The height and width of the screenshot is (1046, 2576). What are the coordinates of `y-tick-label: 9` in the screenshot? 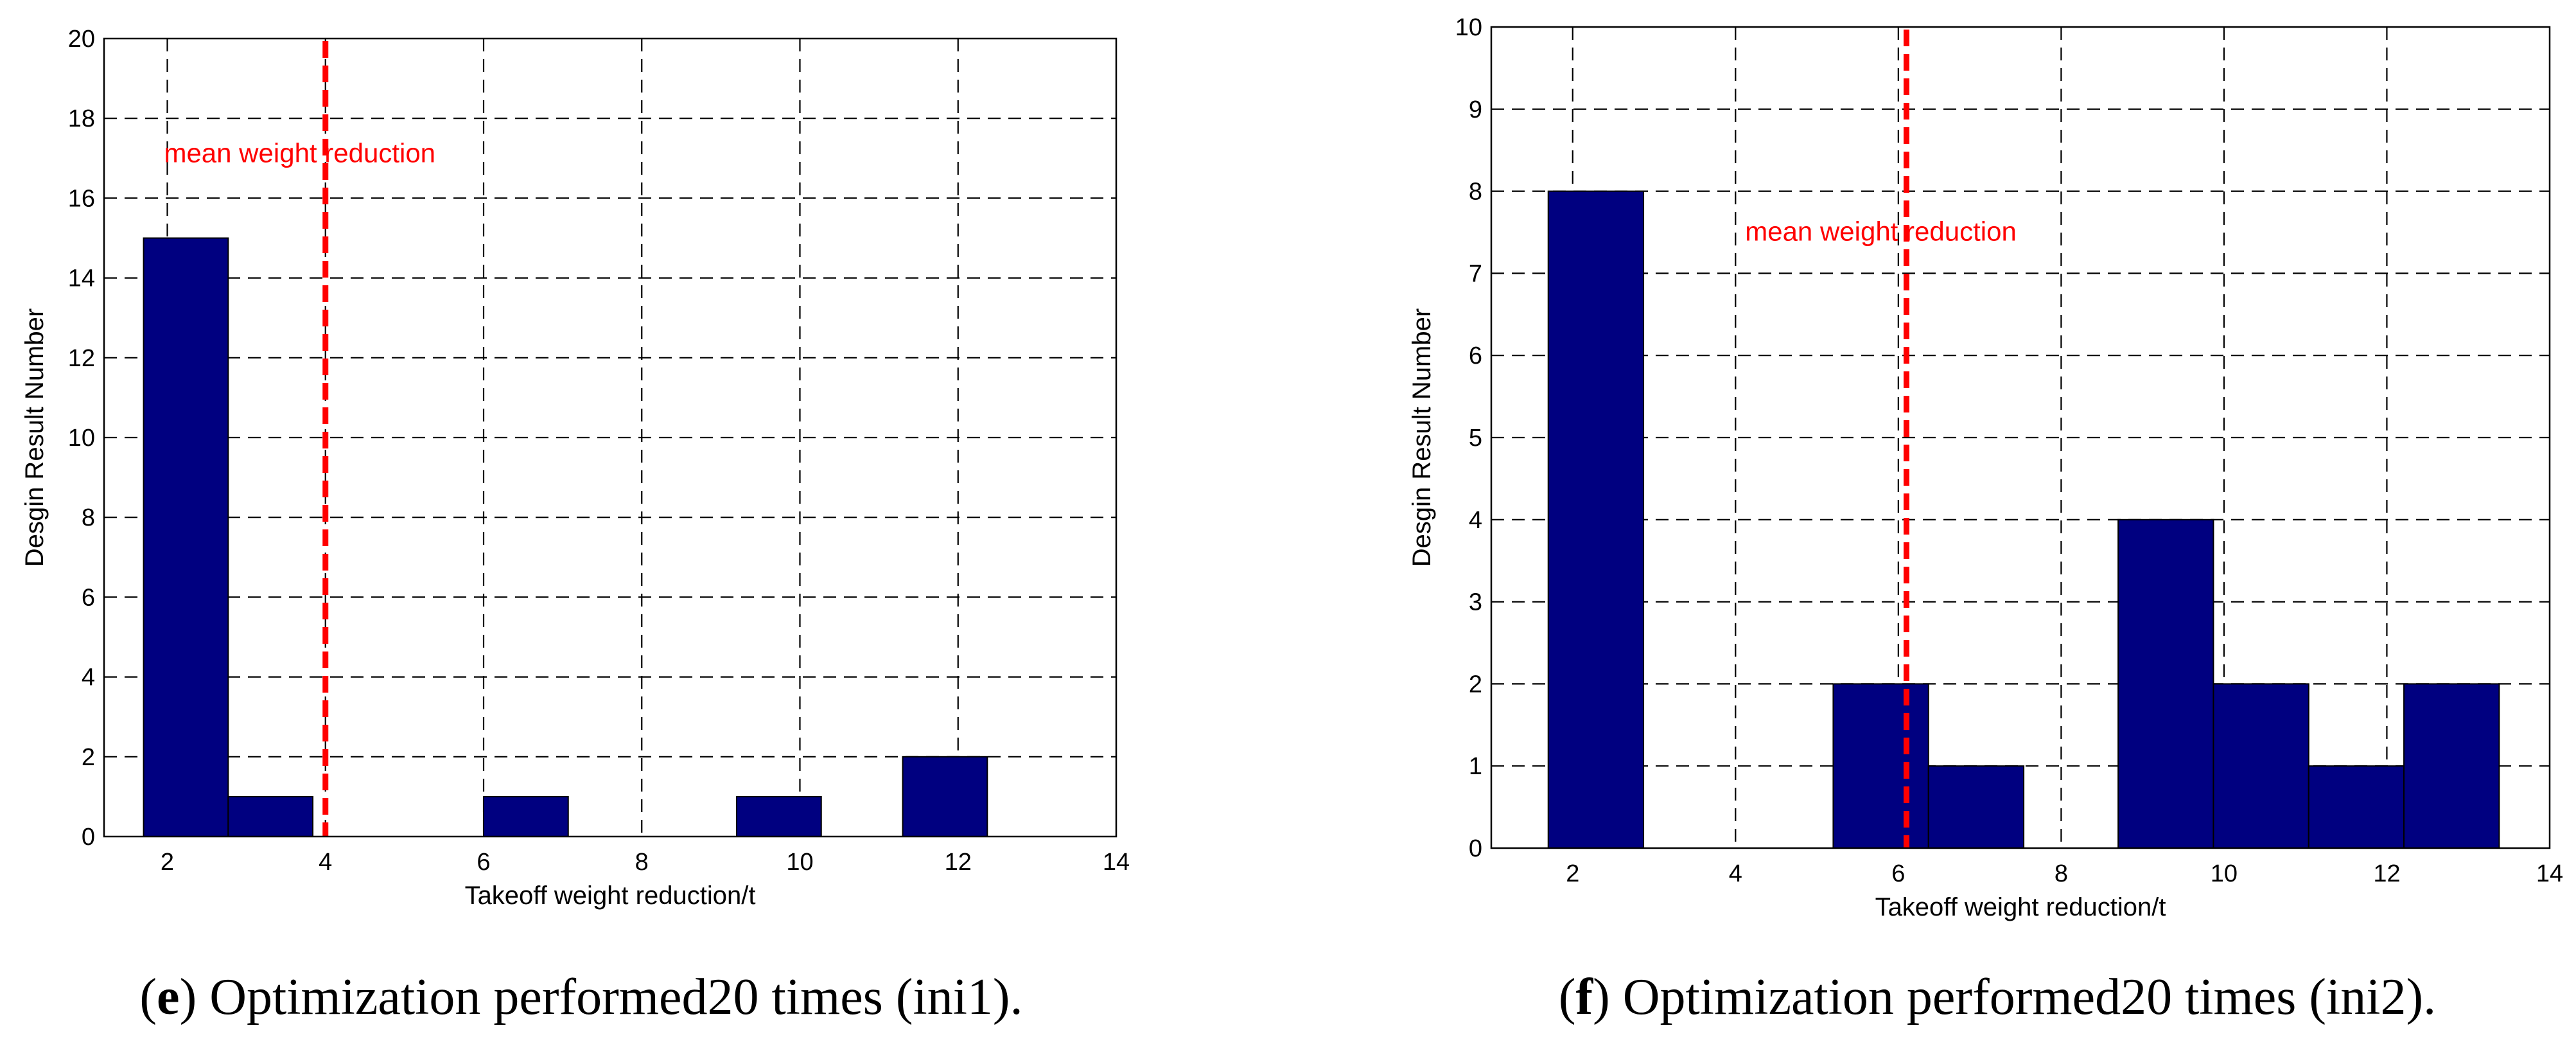 It's located at (1475, 109).